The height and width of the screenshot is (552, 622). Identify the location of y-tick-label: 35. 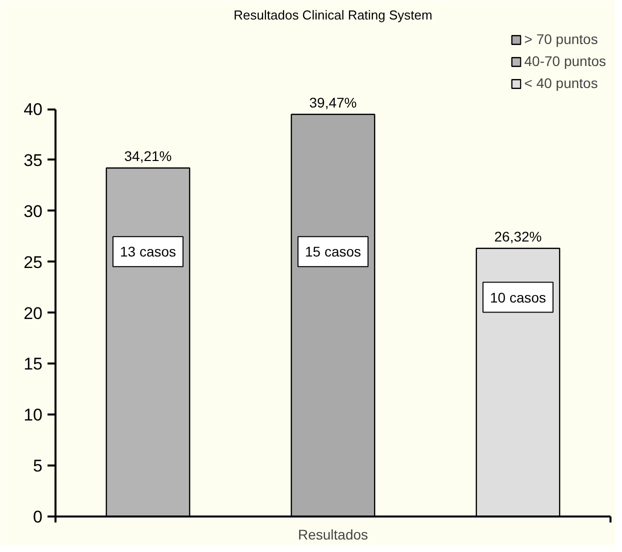
(33, 160).